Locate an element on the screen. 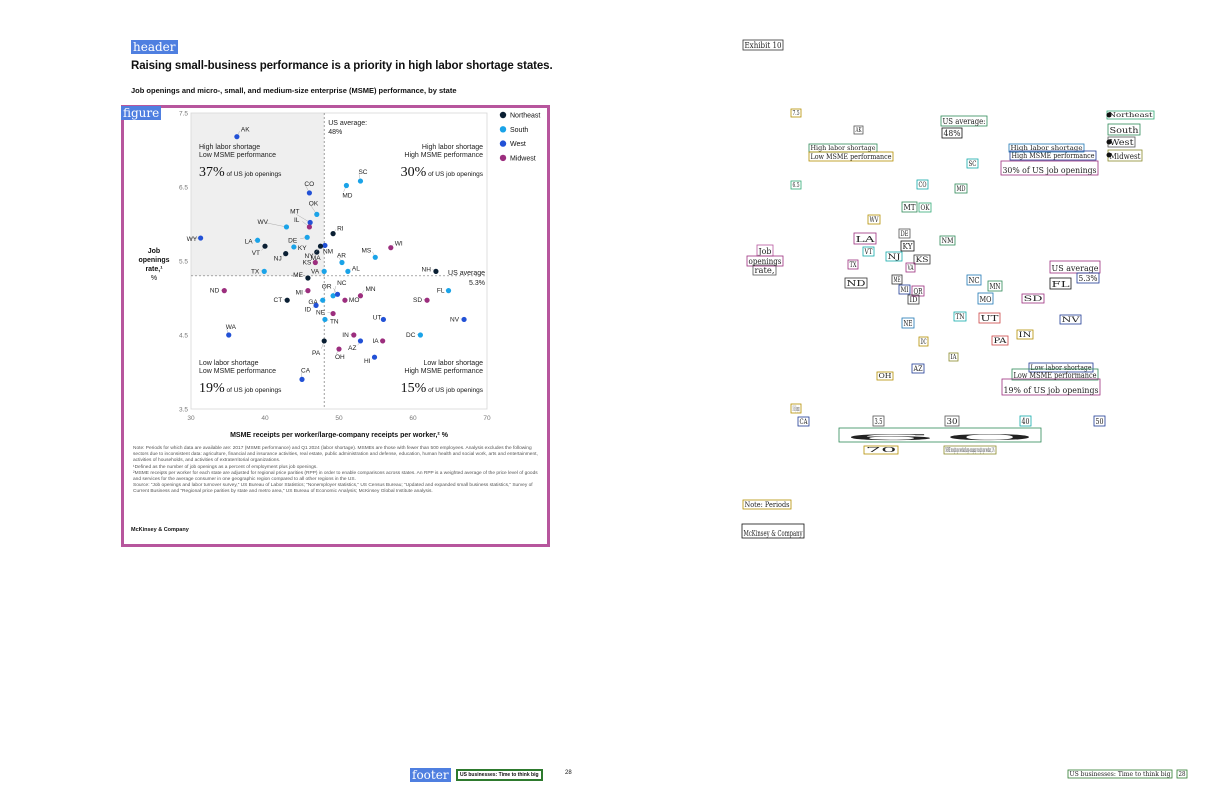 The image size is (1224, 792). x-average-label: 48% is located at coordinates (335, 132).